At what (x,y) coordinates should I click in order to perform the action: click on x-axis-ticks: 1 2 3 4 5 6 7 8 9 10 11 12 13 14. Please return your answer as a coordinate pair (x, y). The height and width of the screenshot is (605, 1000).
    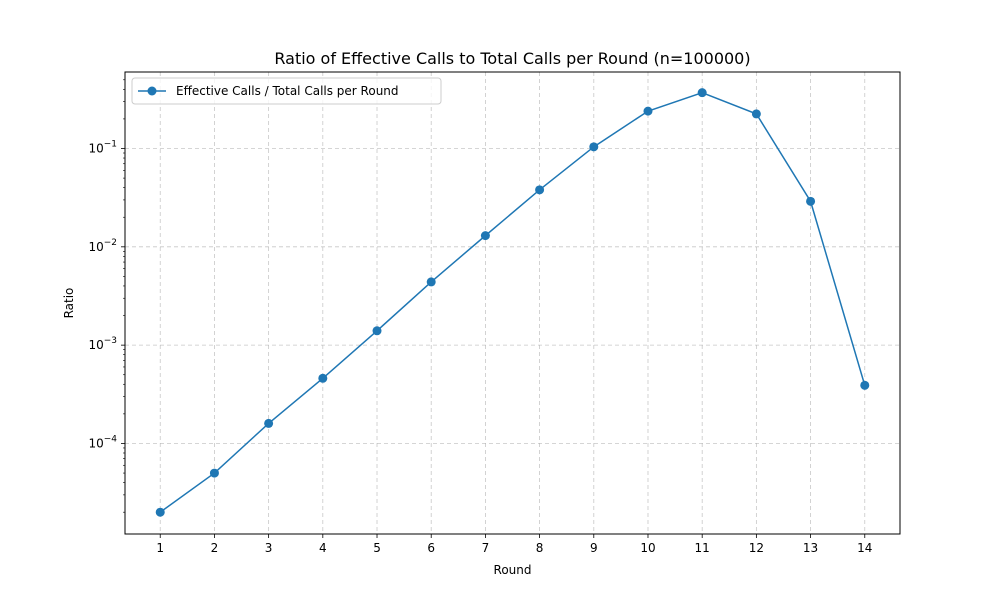
    Looking at the image, I should click on (514, 544).